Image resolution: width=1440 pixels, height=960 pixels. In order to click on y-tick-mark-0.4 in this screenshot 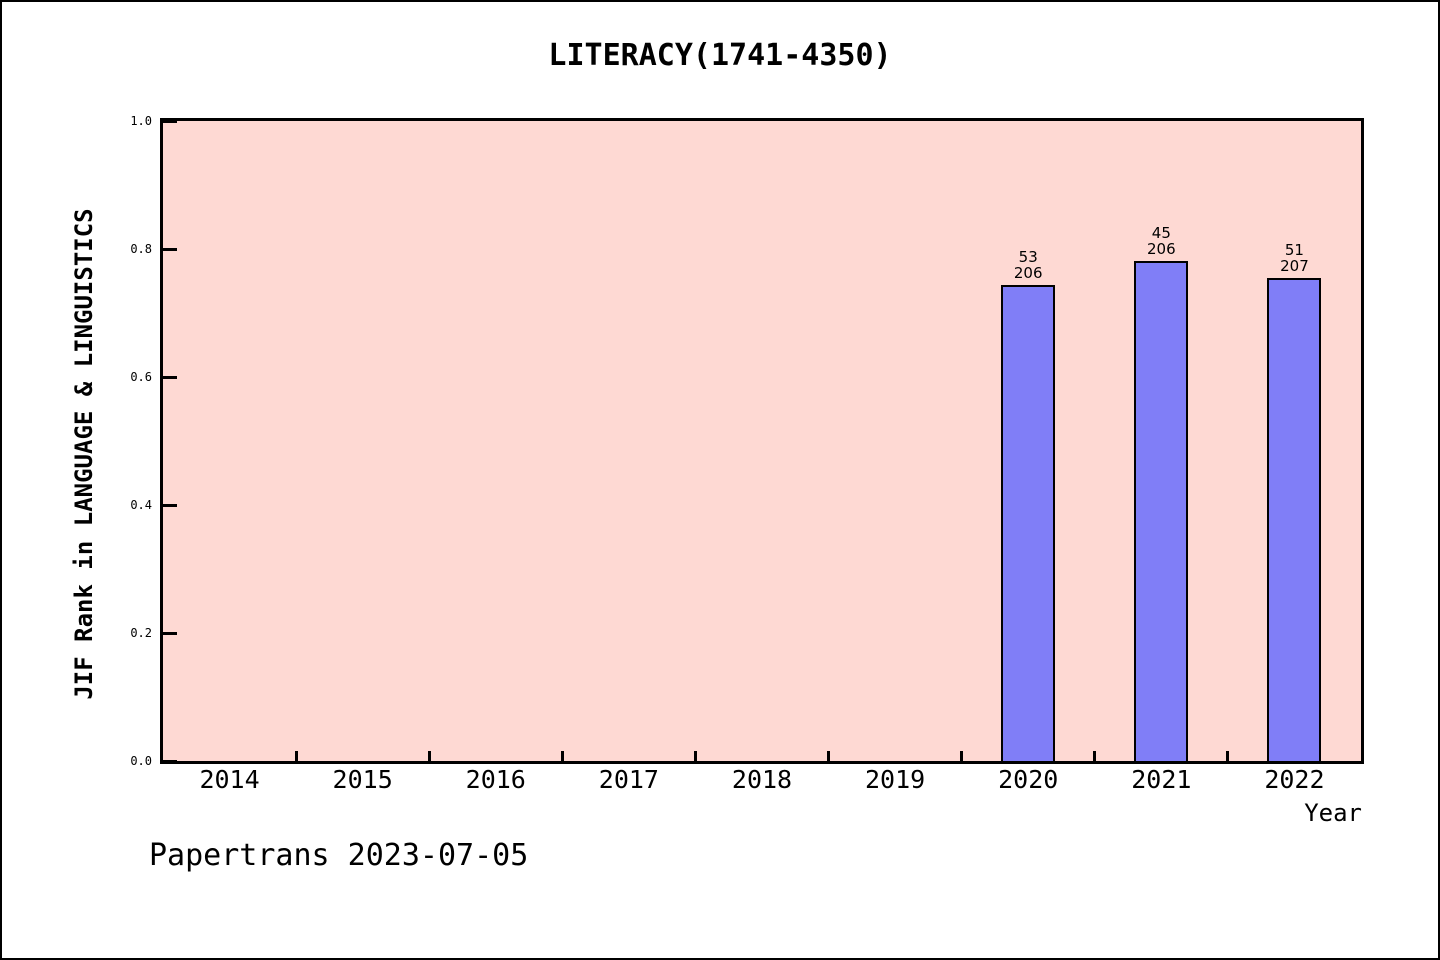, I will do `click(170, 505)`.